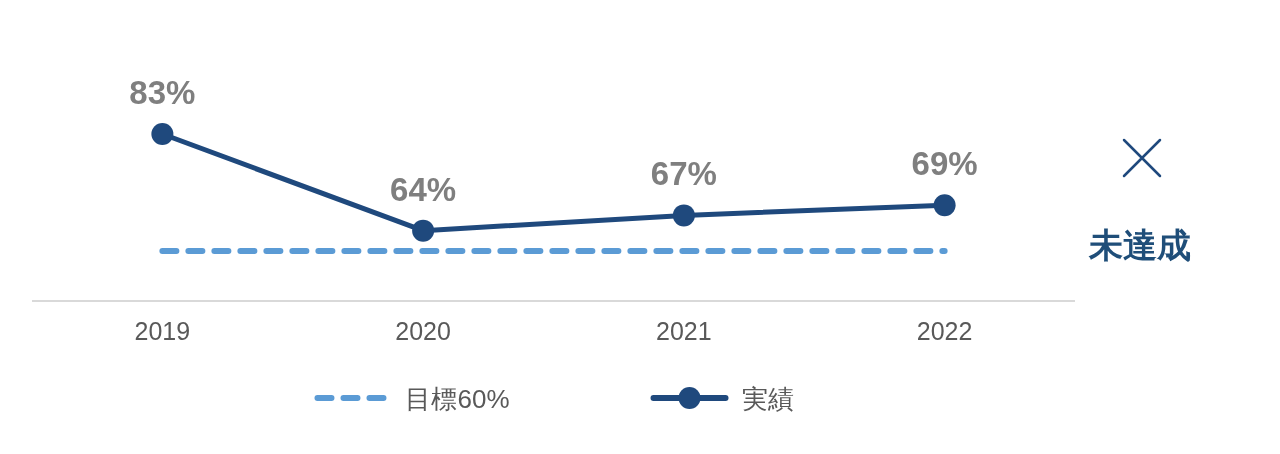  I want to click on annotation: 未達成, so click(1140, 245).